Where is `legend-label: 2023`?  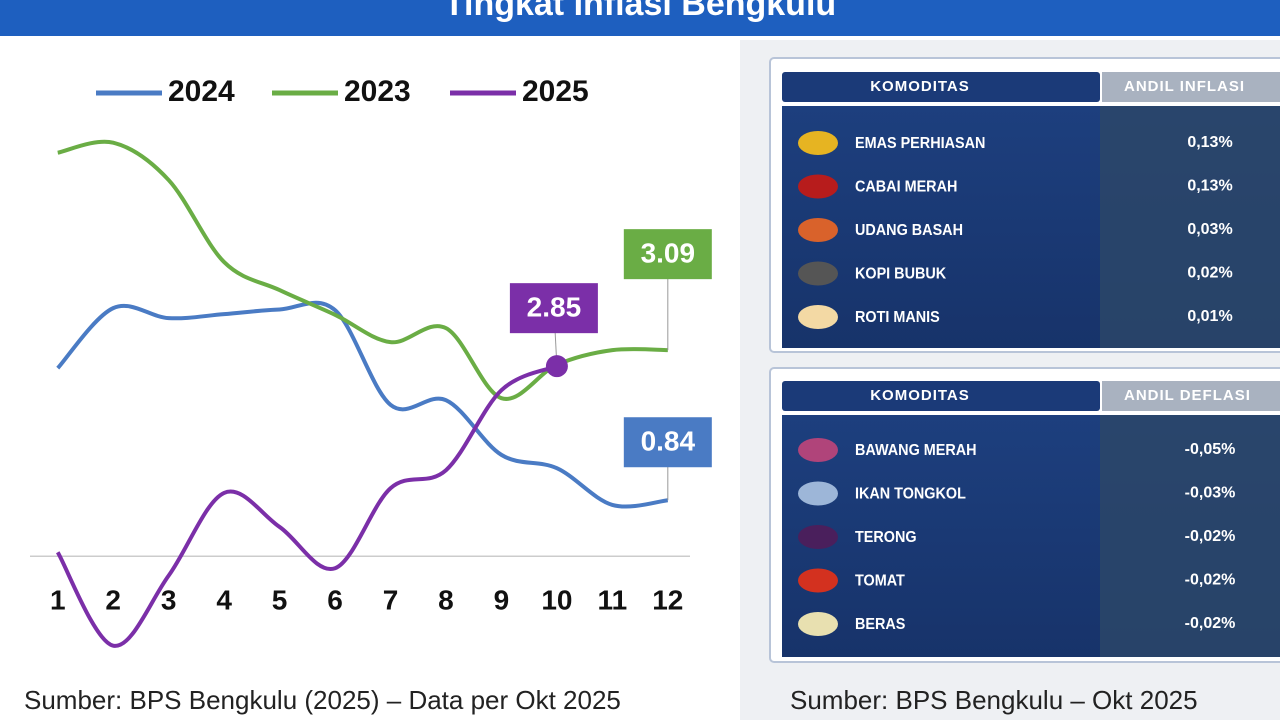
legend-label: 2023 is located at coordinates (377, 91).